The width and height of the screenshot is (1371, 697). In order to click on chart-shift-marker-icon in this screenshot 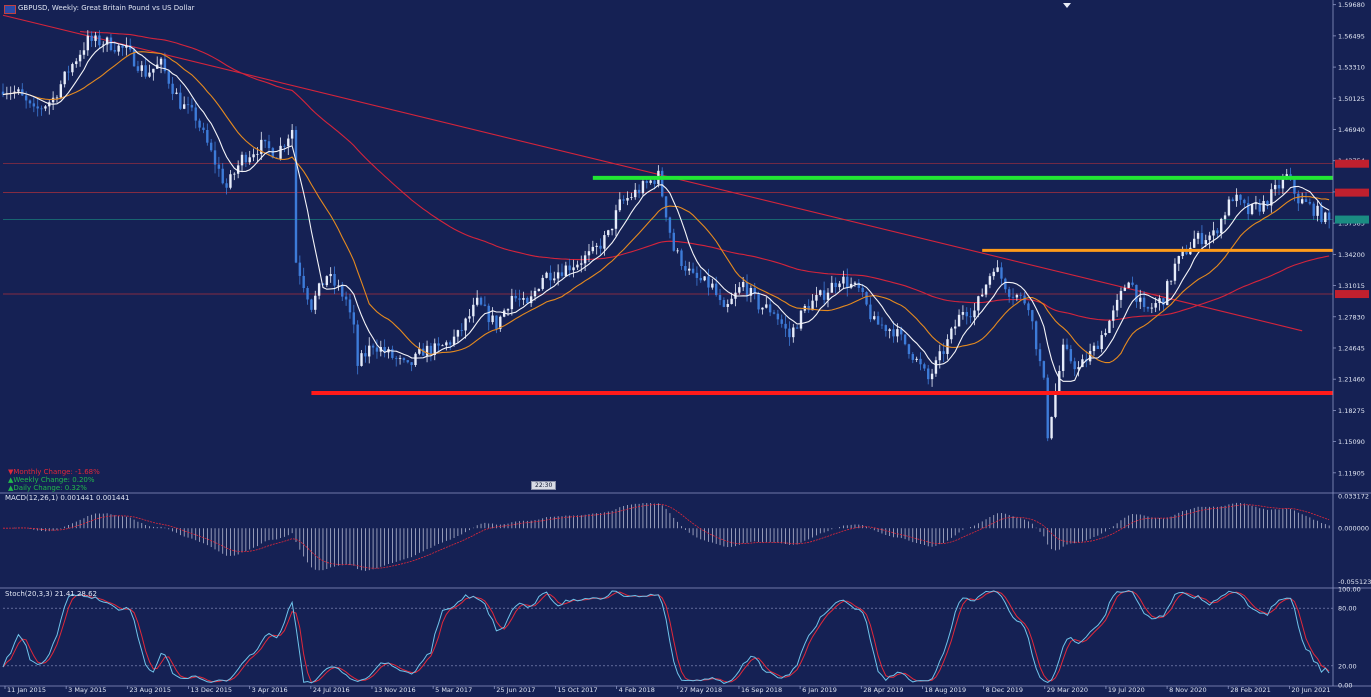, I will do `click(1067, 5)`.